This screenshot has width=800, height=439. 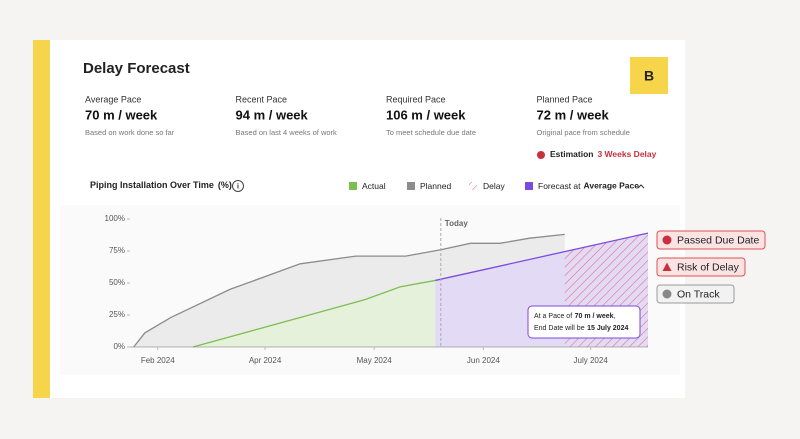 What do you see at coordinates (457, 223) in the screenshot?
I see `today-label: Today` at bounding box center [457, 223].